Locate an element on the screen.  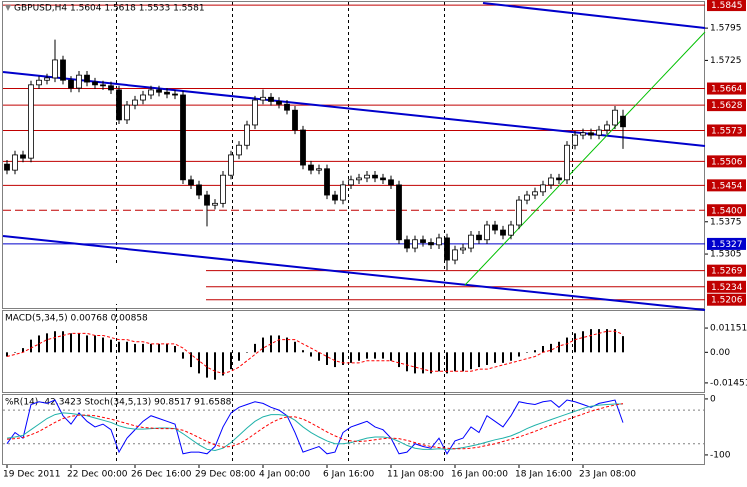
level-label: 1.5206 is located at coordinates (727, 301).